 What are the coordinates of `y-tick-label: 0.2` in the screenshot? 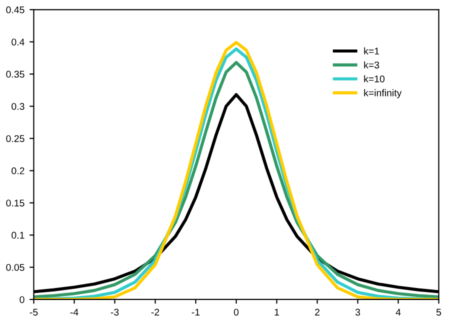 It's located at (18, 170).